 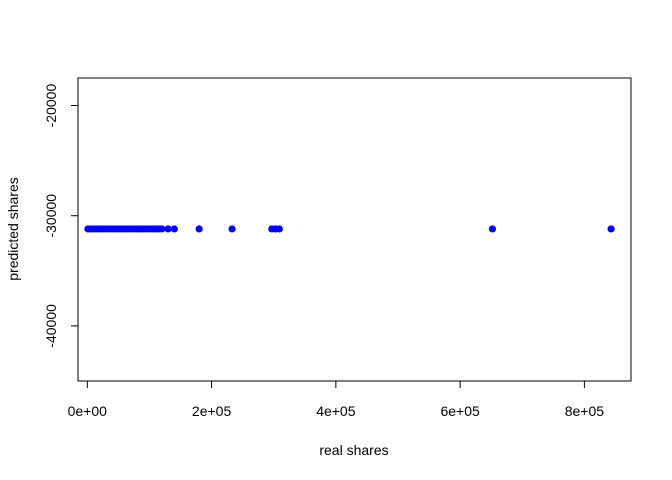 I want to click on y-axis: -40000 -30000 -20000, so click(x=61, y=216).